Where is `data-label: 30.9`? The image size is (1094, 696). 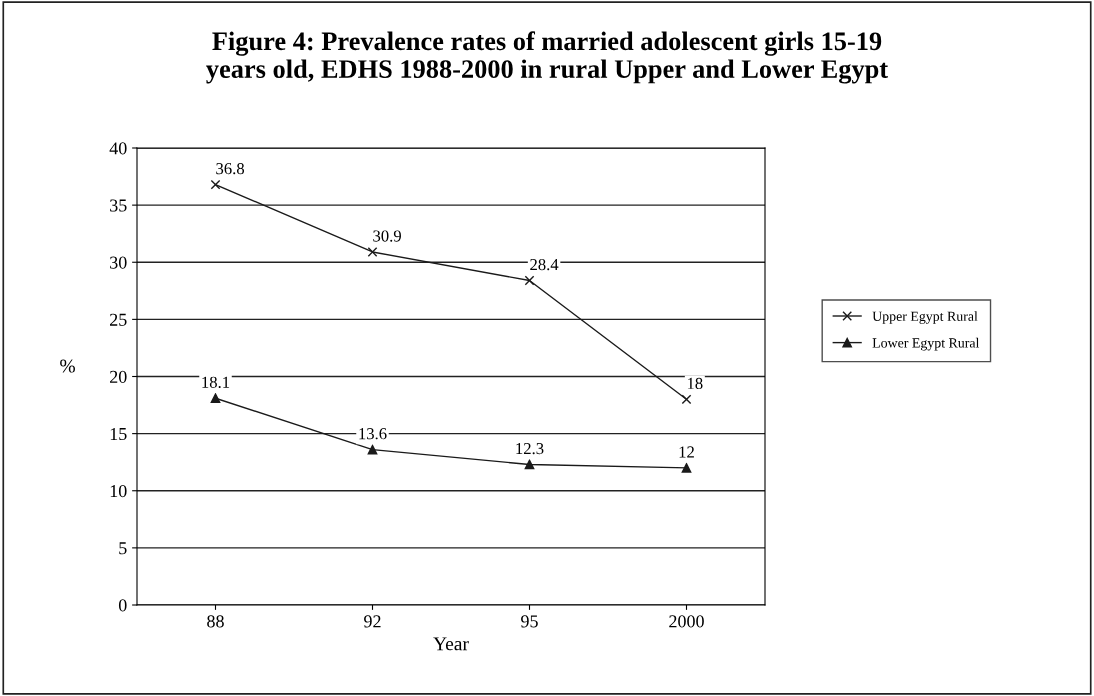
data-label: 30.9 is located at coordinates (387, 236).